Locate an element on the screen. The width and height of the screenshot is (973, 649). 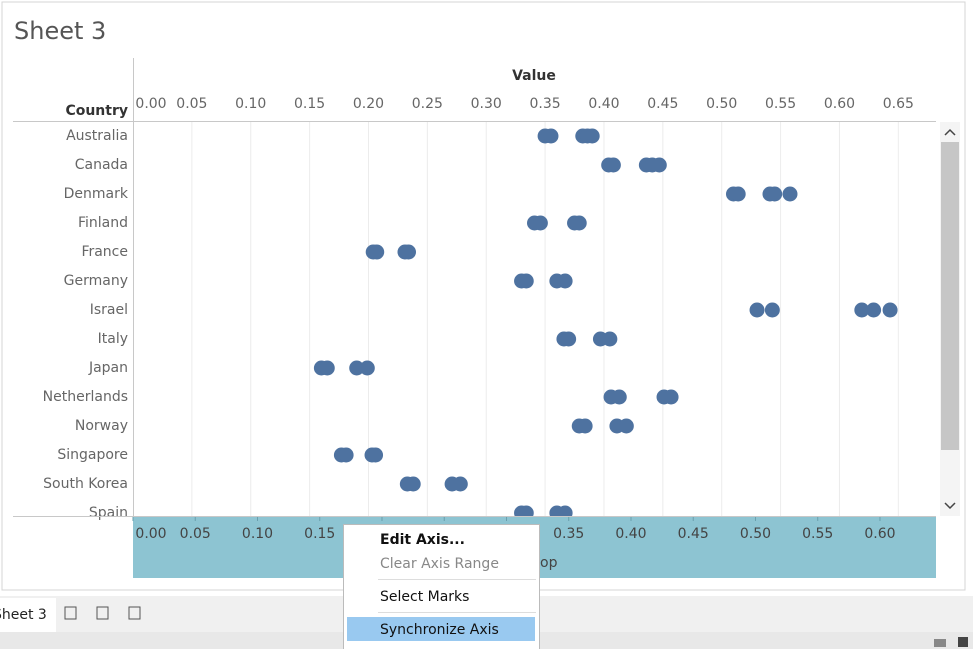
y-tick-label: Singapore is located at coordinates (92, 455).